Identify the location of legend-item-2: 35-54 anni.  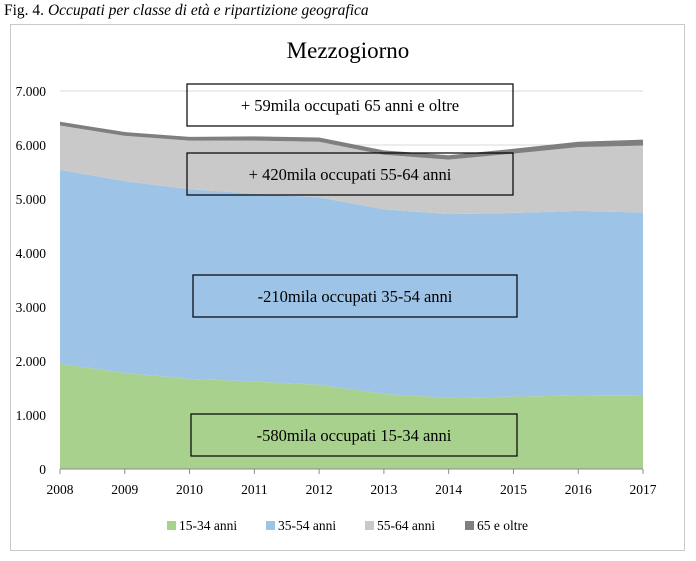
(301, 525).